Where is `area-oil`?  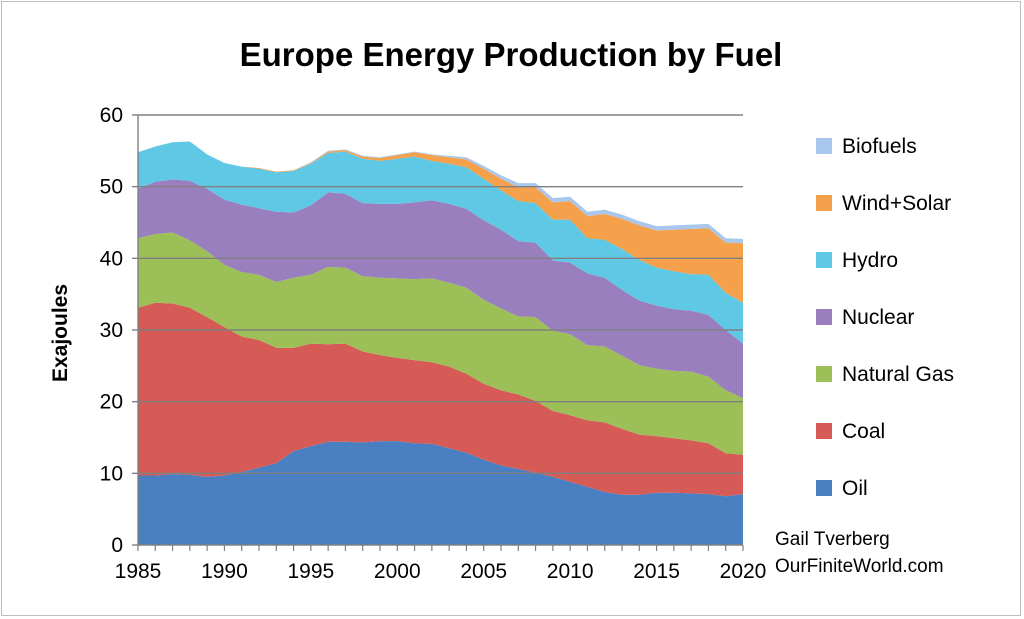 area-oil is located at coordinates (440, 493).